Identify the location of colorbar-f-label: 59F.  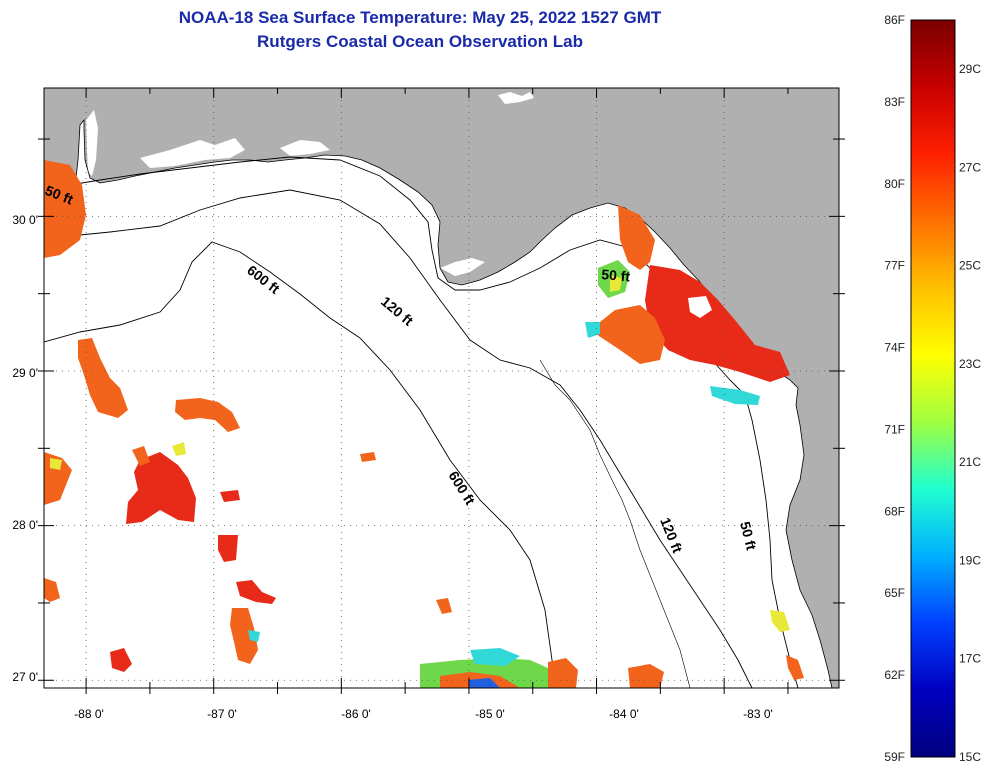
(894, 757).